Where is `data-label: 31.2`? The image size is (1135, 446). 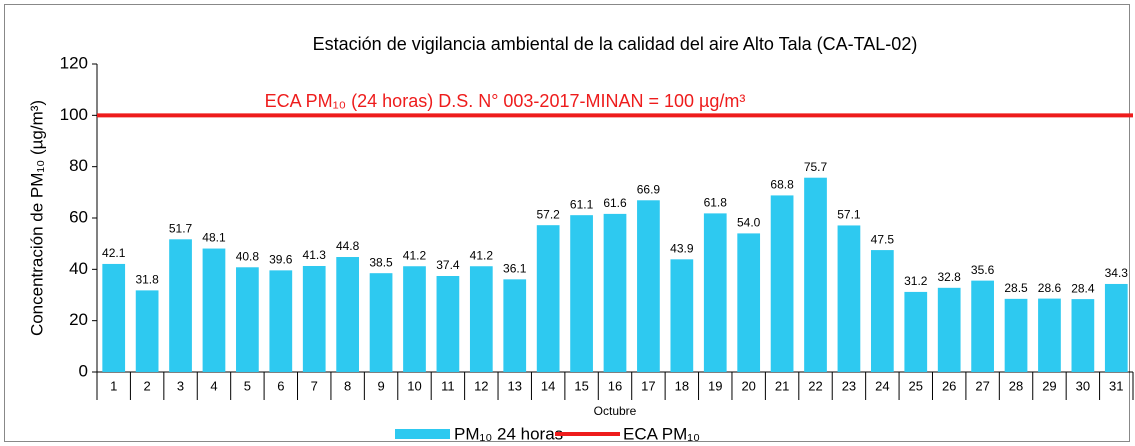
data-label: 31.2 is located at coordinates (916, 281).